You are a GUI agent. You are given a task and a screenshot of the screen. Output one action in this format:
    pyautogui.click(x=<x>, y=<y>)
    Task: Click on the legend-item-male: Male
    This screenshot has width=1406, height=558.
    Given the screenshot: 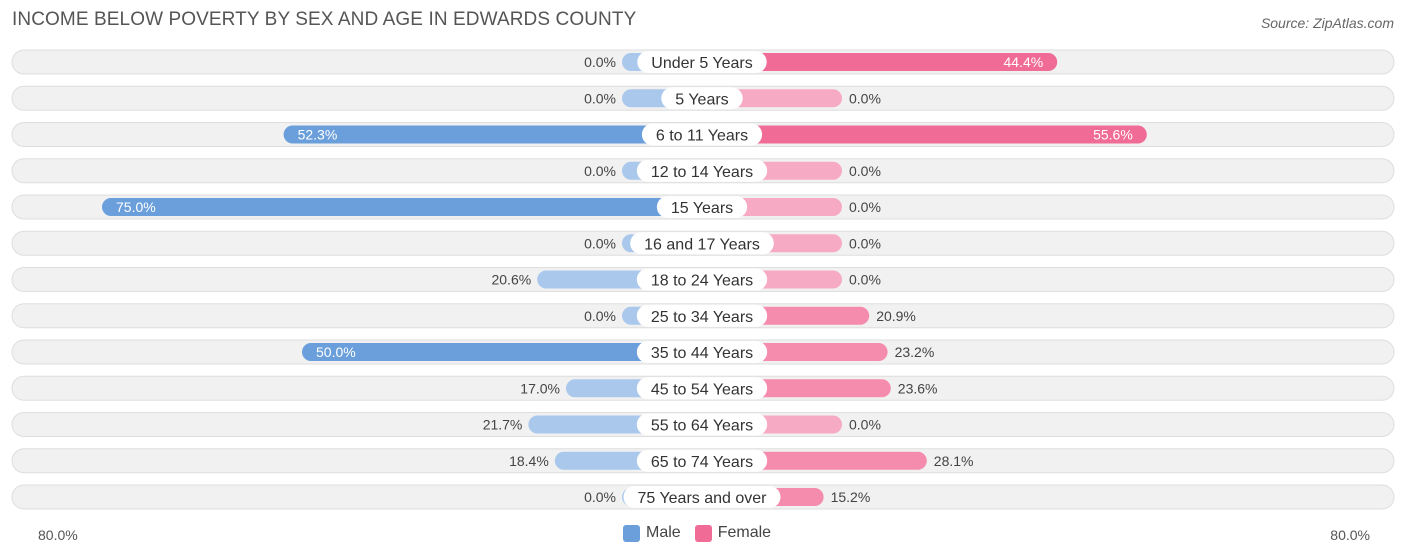 What is the action you would take?
    pyautogui.click(x=652, y=533)
    